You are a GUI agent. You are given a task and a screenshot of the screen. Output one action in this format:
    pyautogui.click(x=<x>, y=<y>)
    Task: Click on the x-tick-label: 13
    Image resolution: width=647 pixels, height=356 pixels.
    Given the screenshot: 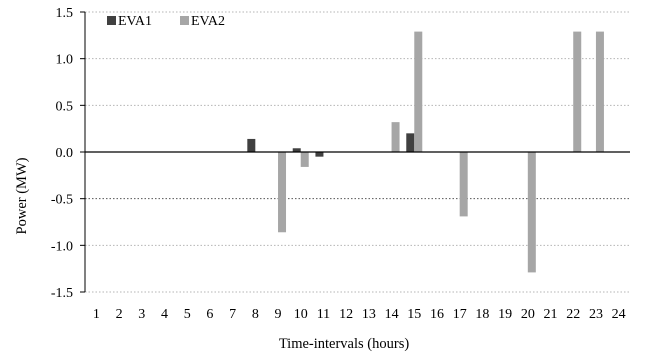 What is the action you would take?
    pyautogui.click(x=369, y=314)
    